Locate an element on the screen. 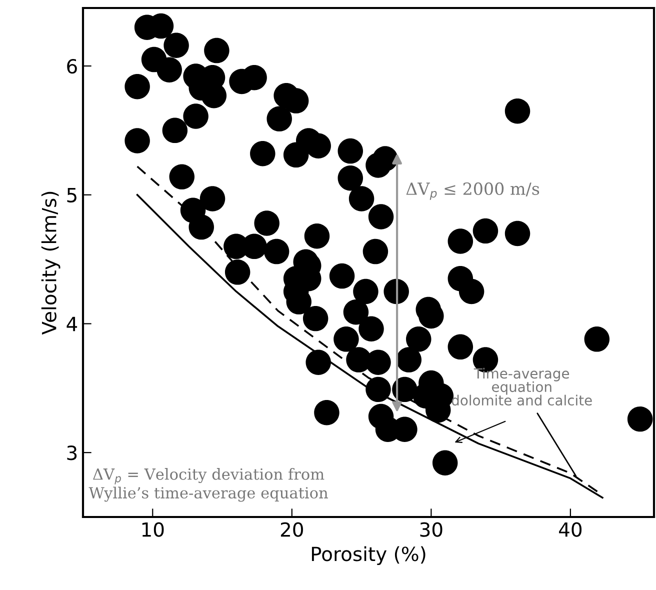 This screenshot has height=590, width=656. x-axis-title: Porosity (%) is located at coordinates (369, 556).